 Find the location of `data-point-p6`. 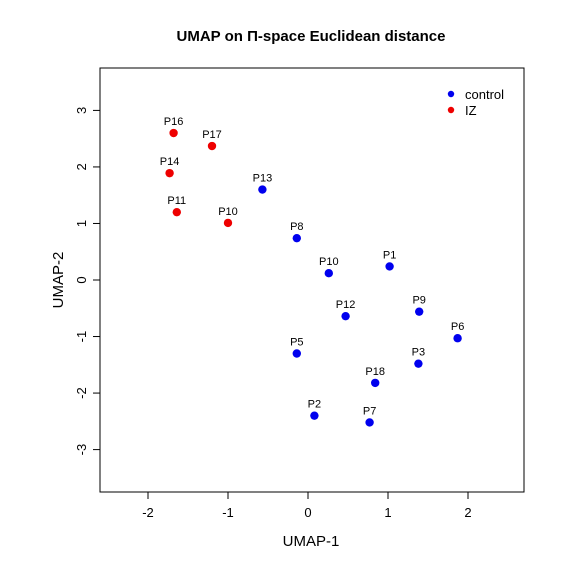

data-point-p6 is located at coordinates (457, 338).